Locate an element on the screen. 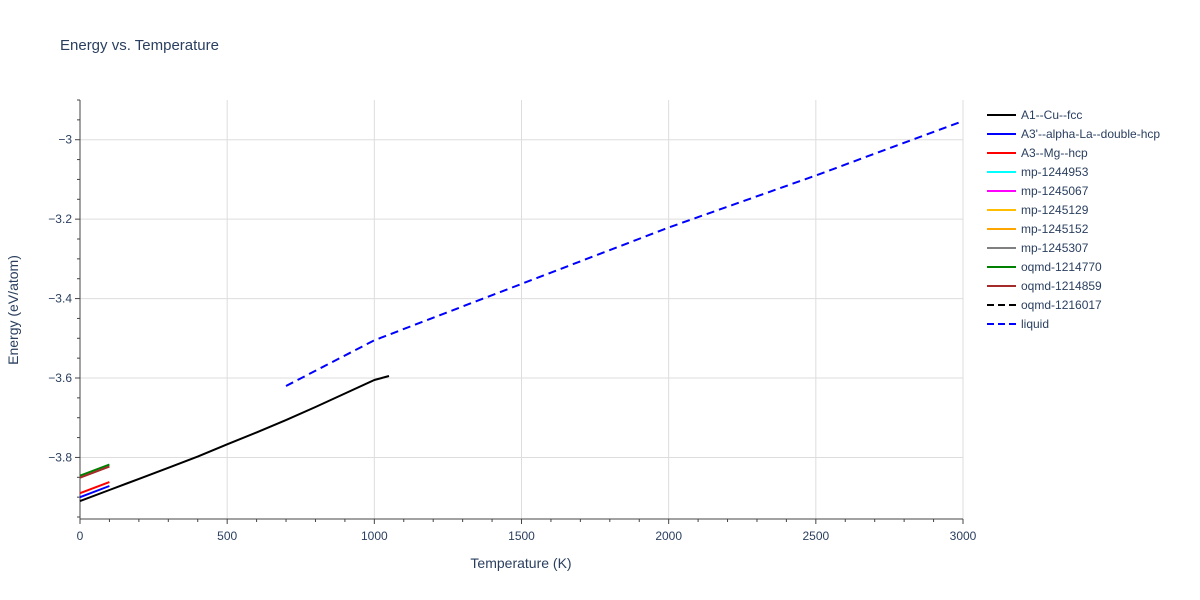  legend-item: mp-1245307 is located at coordinates (1038, 248).